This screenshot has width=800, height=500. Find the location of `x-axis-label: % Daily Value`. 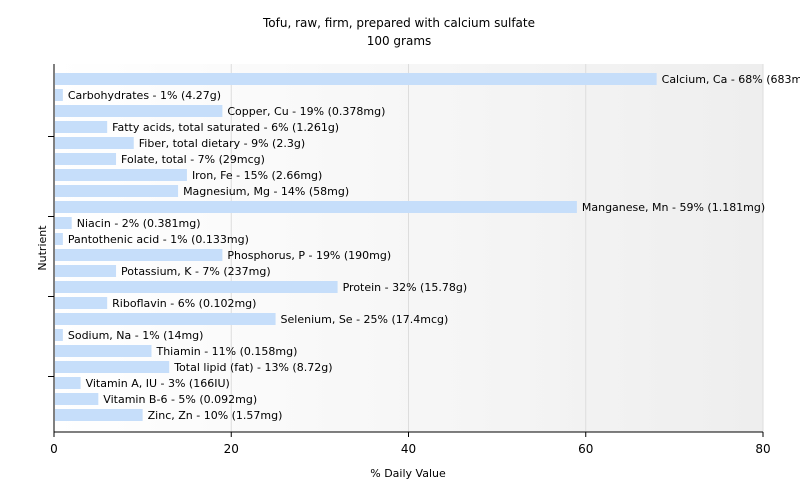

x-axis-label: % Daily Value is located at coordinates (408, 473).